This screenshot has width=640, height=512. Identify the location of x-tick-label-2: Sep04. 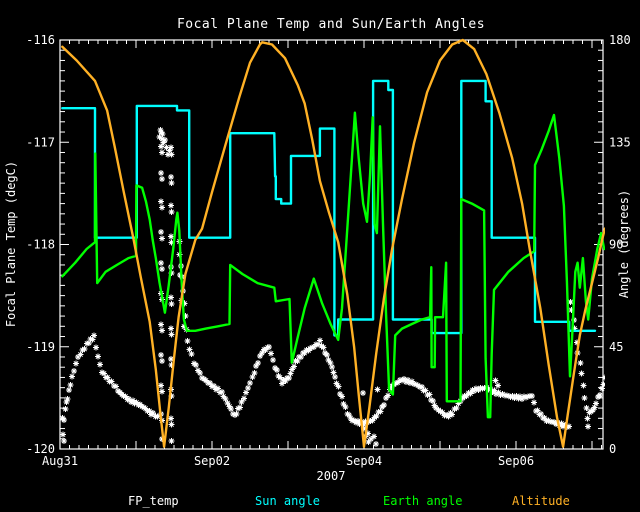
(364, 461).